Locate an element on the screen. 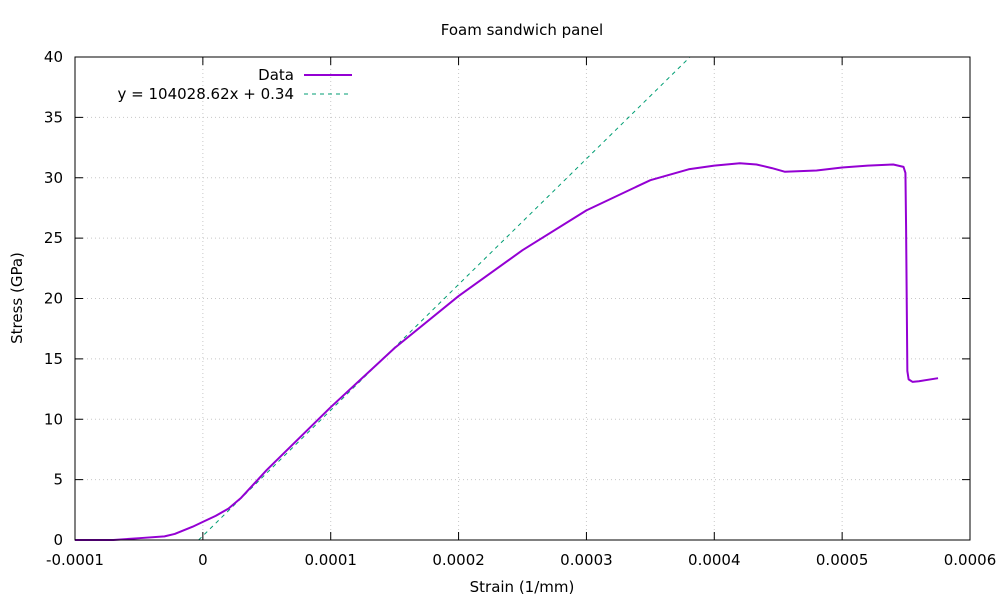  x-tick-label: 0.0005 is located at coordinates (842, 560).